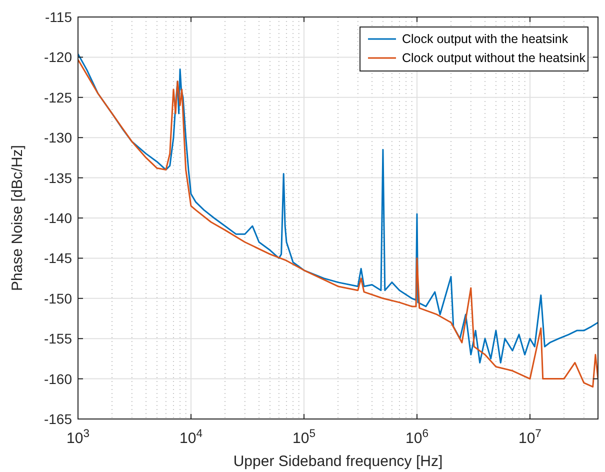 Image resolution: width=605 pixels, height=472 pixels. What do you see at coordinates (304, 437) in the screenshot?
I see `x-tick-label: 10$^{5}$` at bounding box center [304, 437].